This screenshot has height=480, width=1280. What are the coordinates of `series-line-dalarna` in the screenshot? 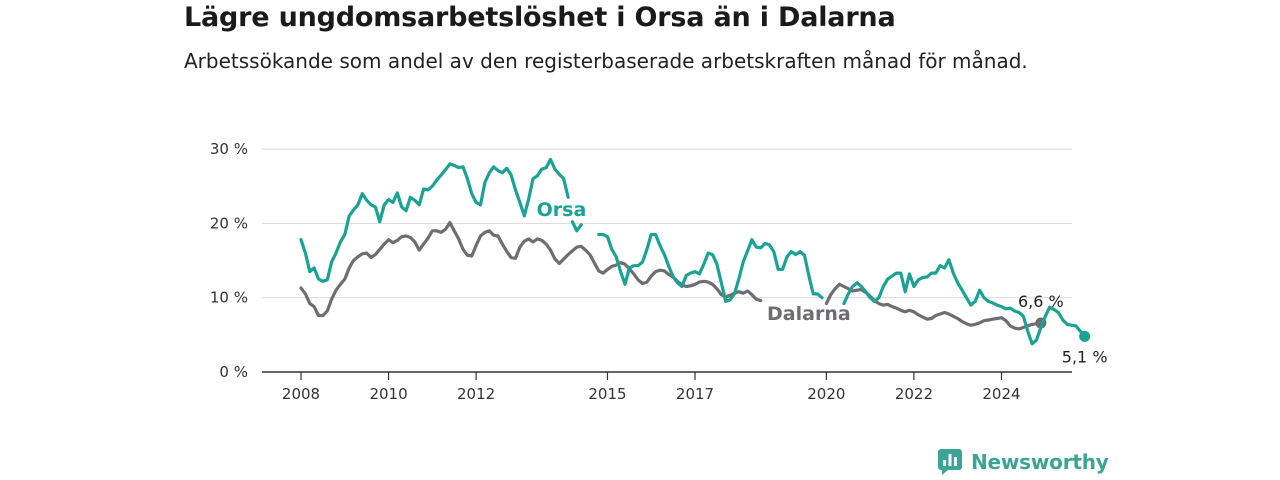 It's located at (671, 276).